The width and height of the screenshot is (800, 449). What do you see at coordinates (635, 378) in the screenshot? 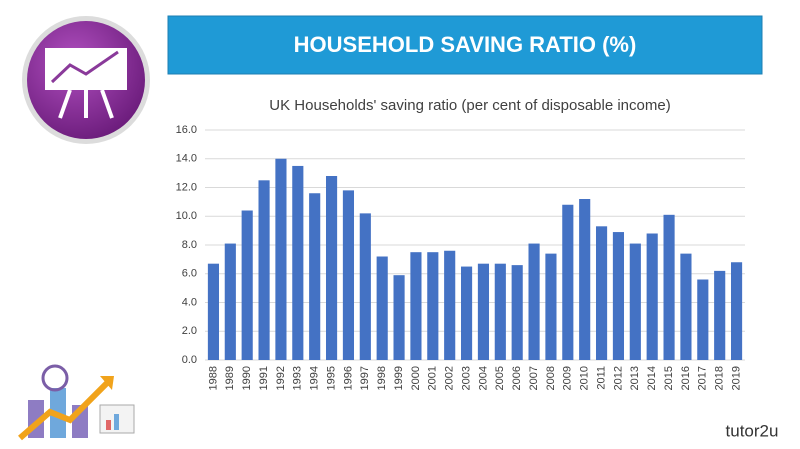
I see `x-tick-label: 2013` at bounding box center [635, 378].